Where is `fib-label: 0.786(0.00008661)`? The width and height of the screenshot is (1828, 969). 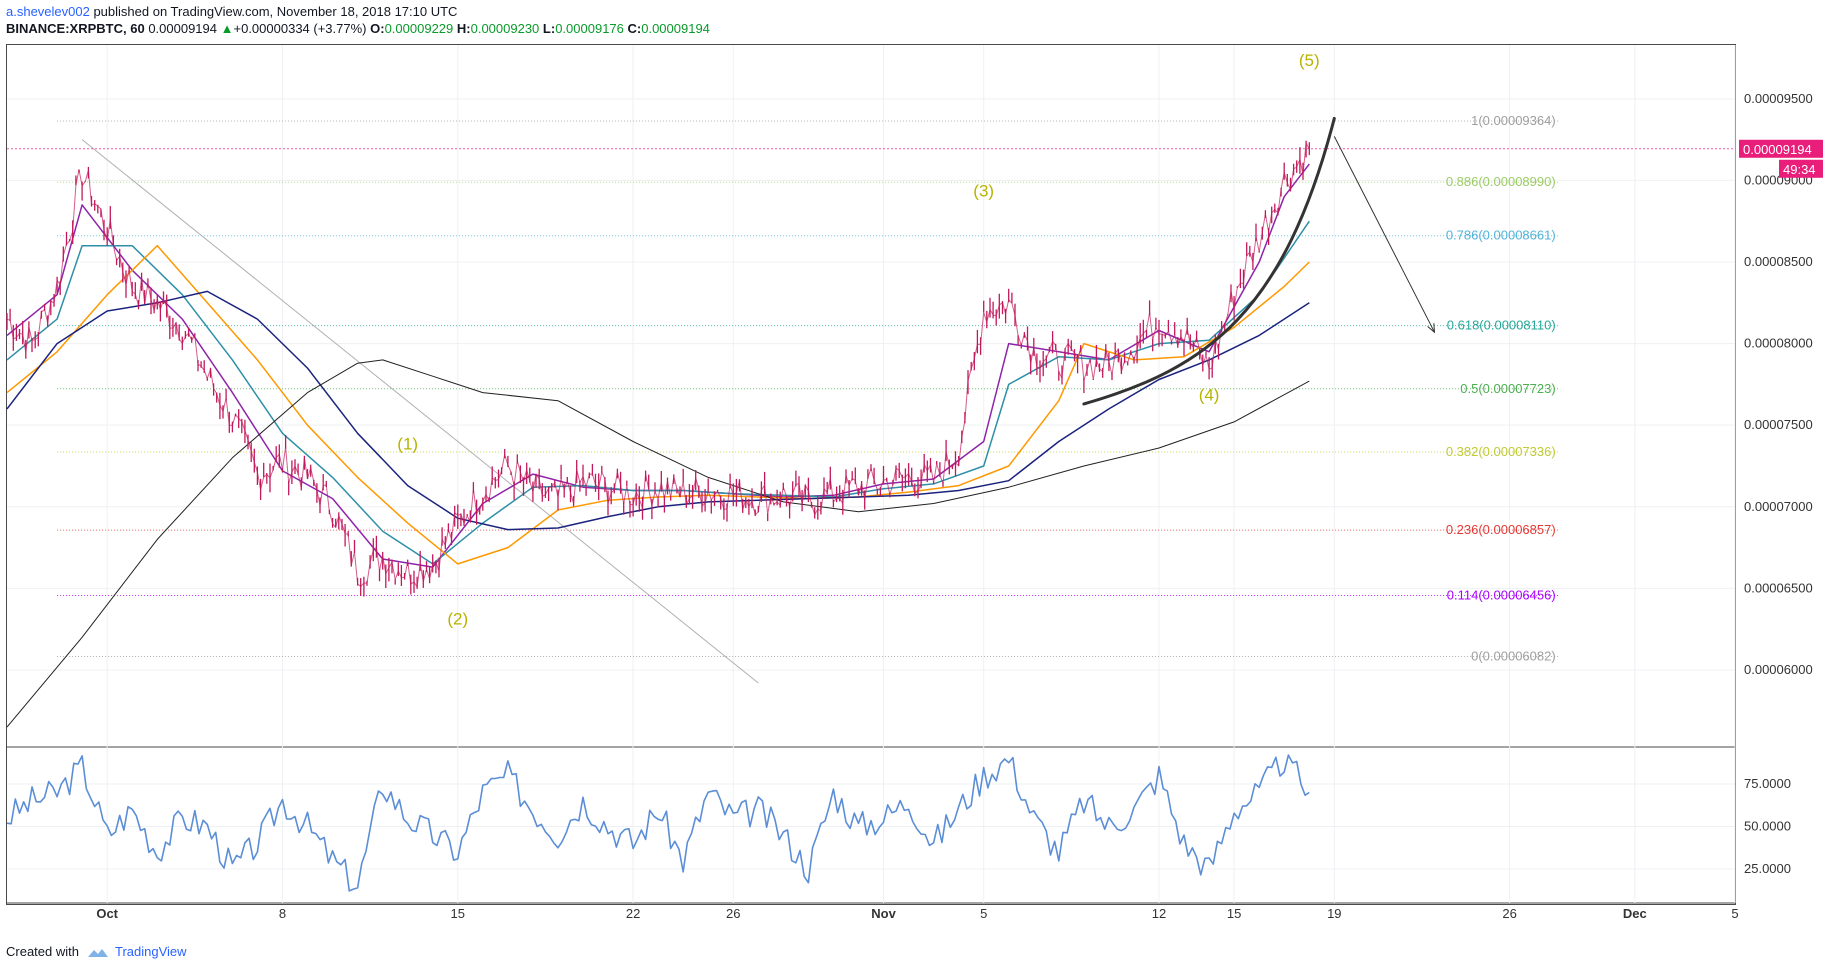
fib-label: 0.786(0.00008661) is located at coordinates (1501, 235).